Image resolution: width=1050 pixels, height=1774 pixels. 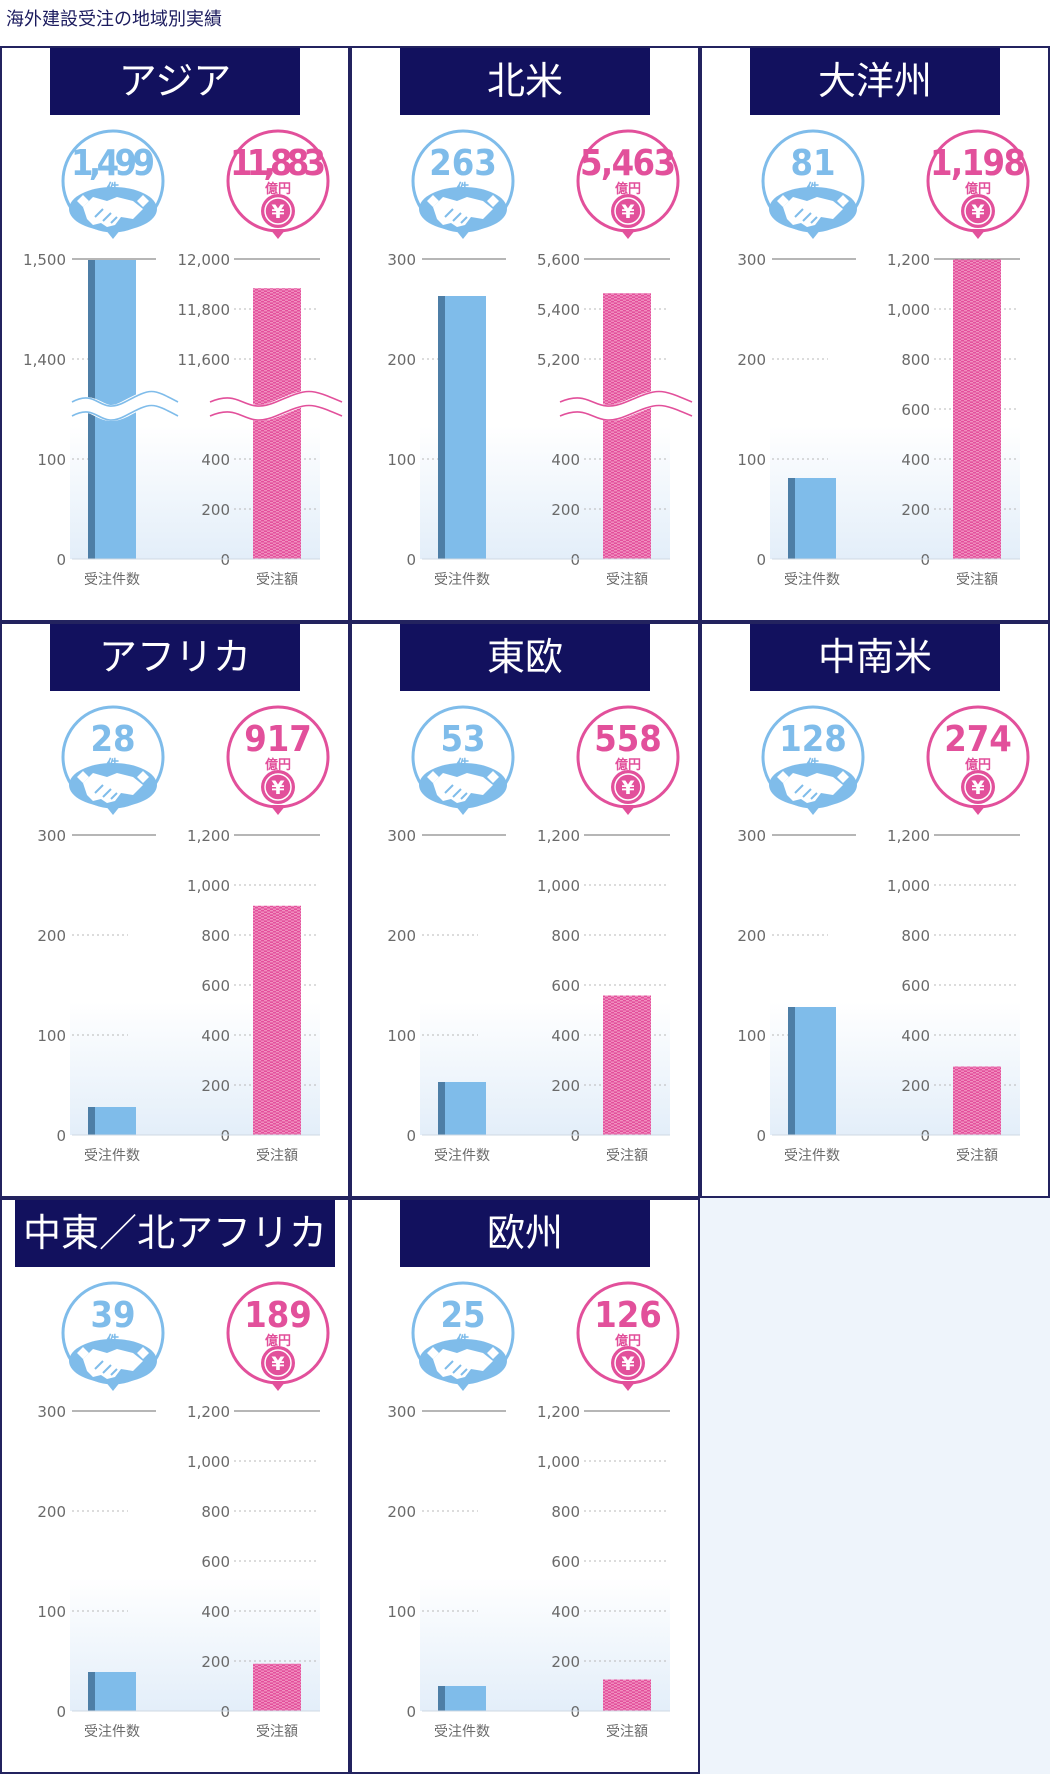 I want to click on count-value: 263, so click(x=463, y=163).